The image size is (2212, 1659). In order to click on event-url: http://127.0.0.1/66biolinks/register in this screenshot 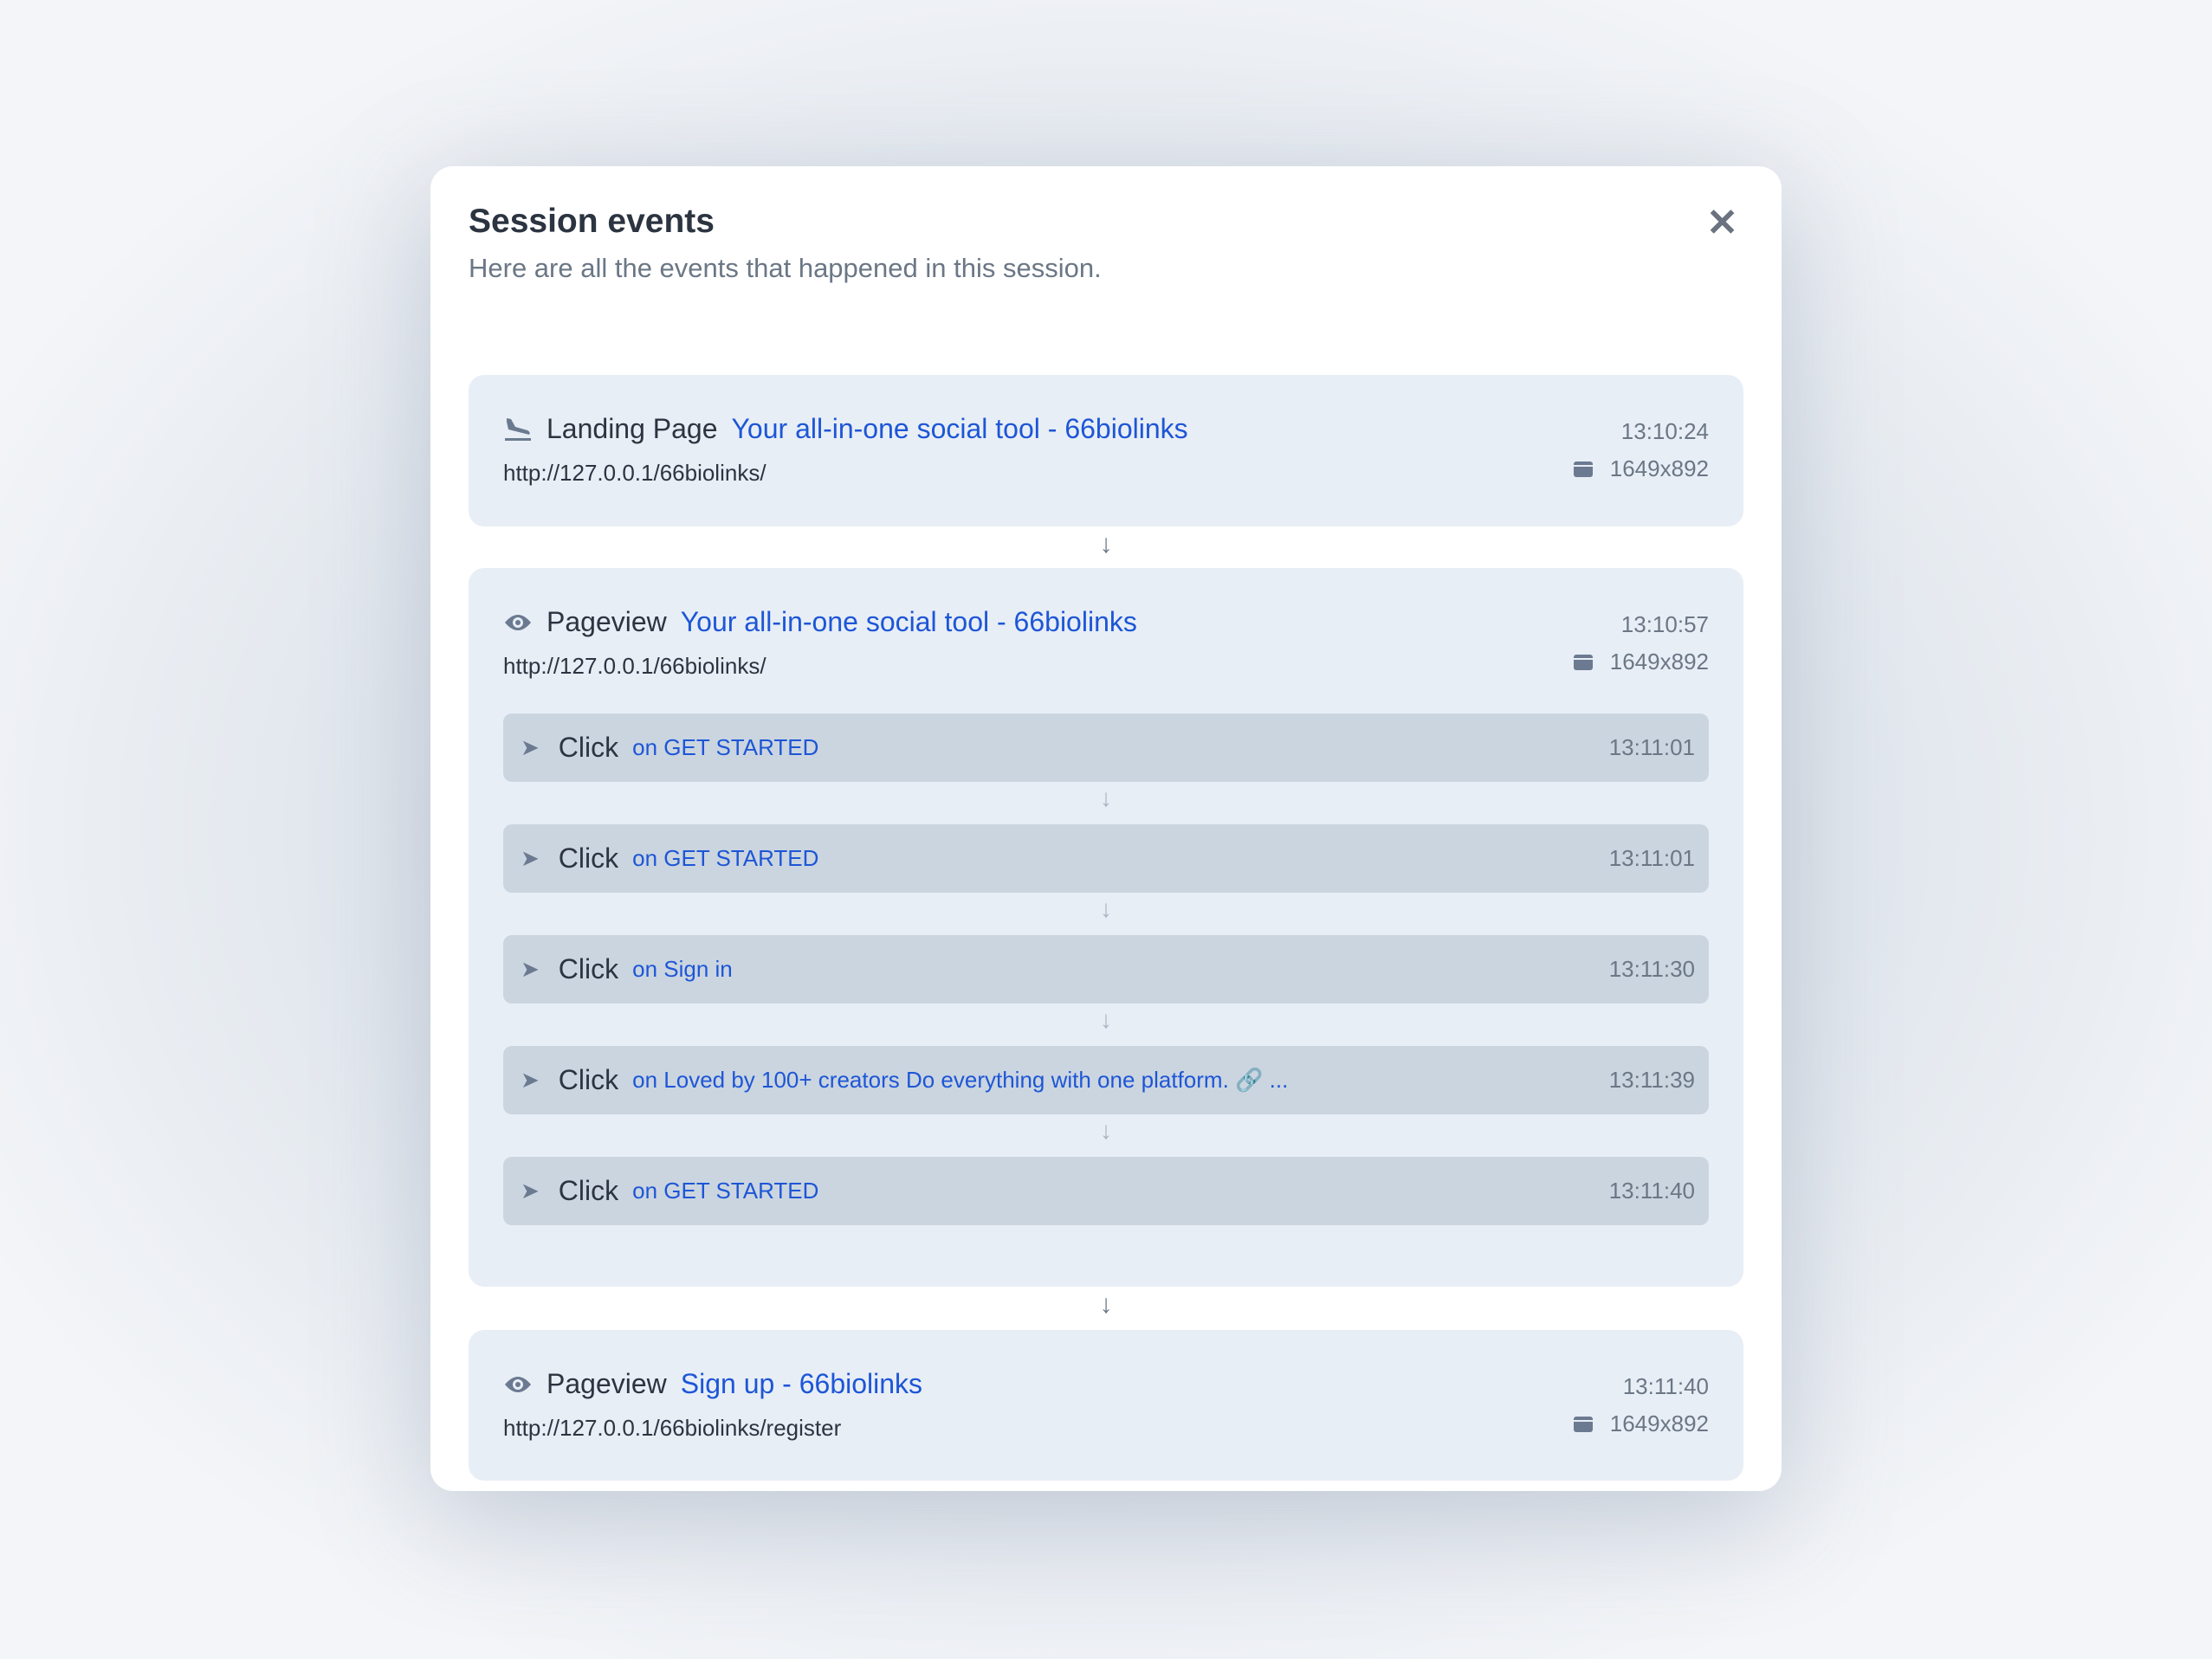, I will do `click(672, 1428)`.